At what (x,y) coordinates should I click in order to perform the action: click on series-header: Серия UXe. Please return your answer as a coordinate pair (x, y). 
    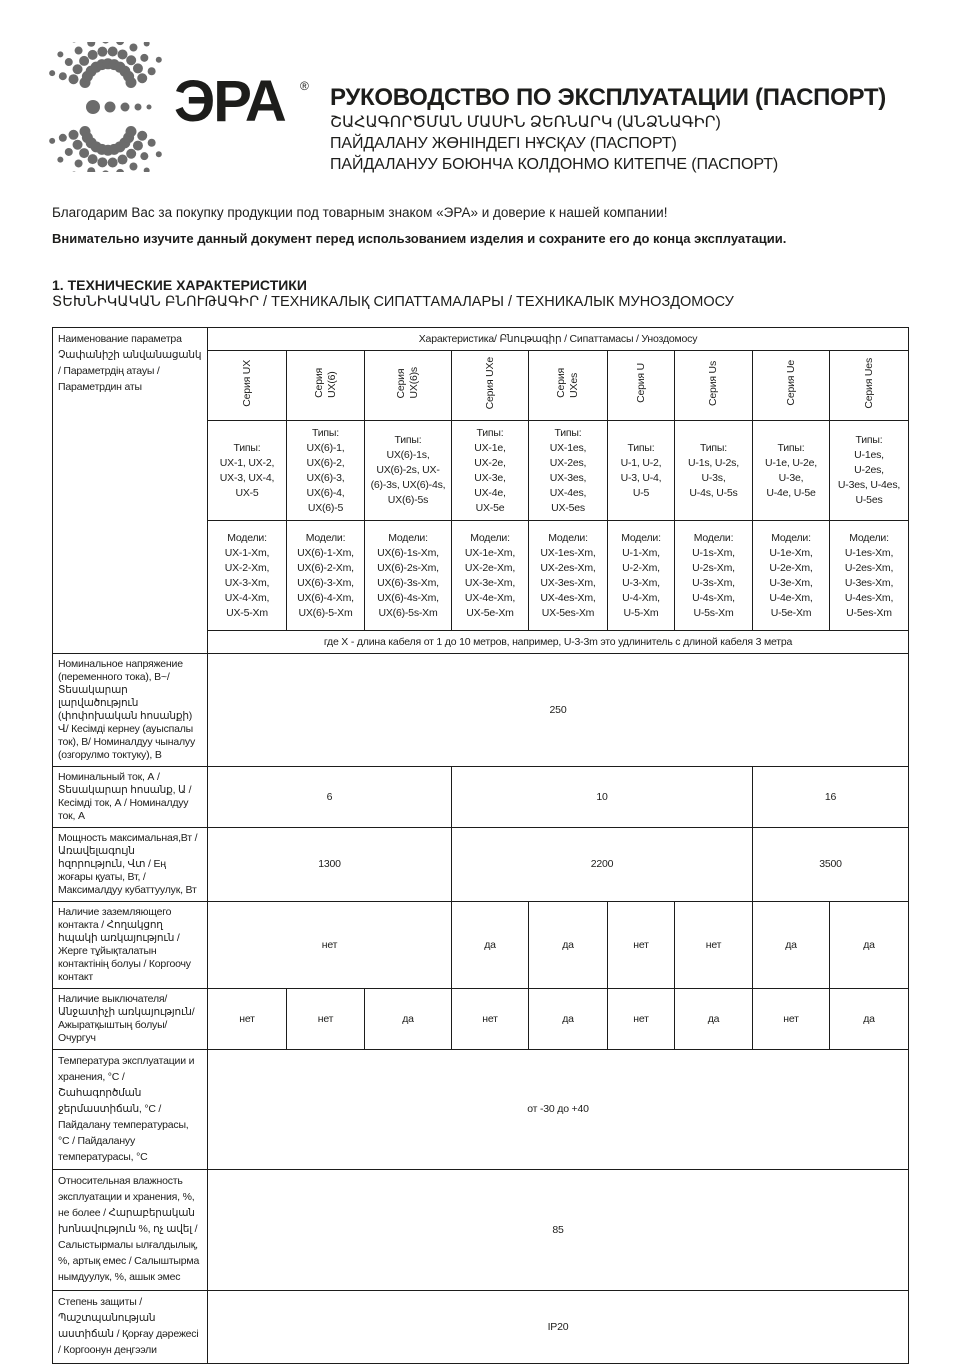
    Looking at the image, I should click on (490, 386).